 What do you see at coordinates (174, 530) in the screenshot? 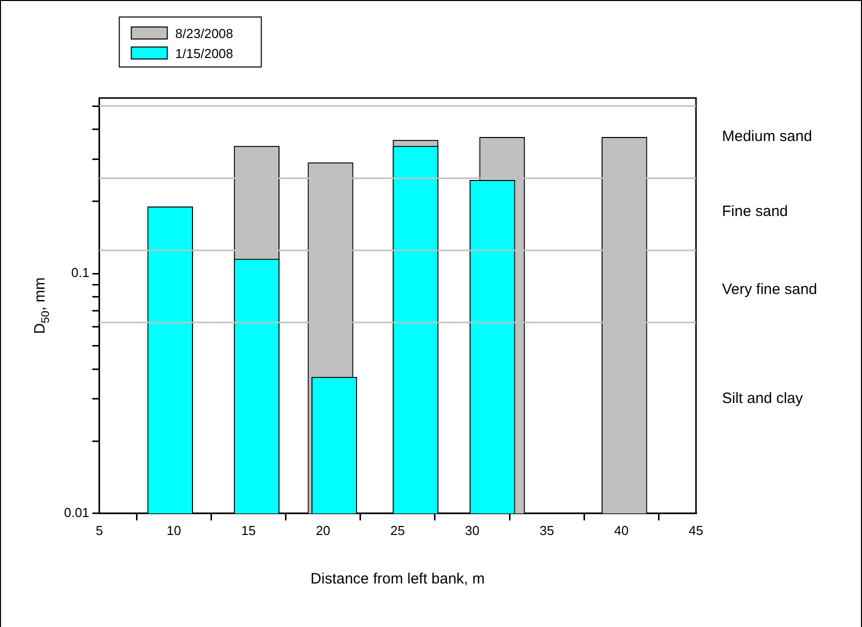
I see `x-tick-label: 10` at bounding box center [174, 530].